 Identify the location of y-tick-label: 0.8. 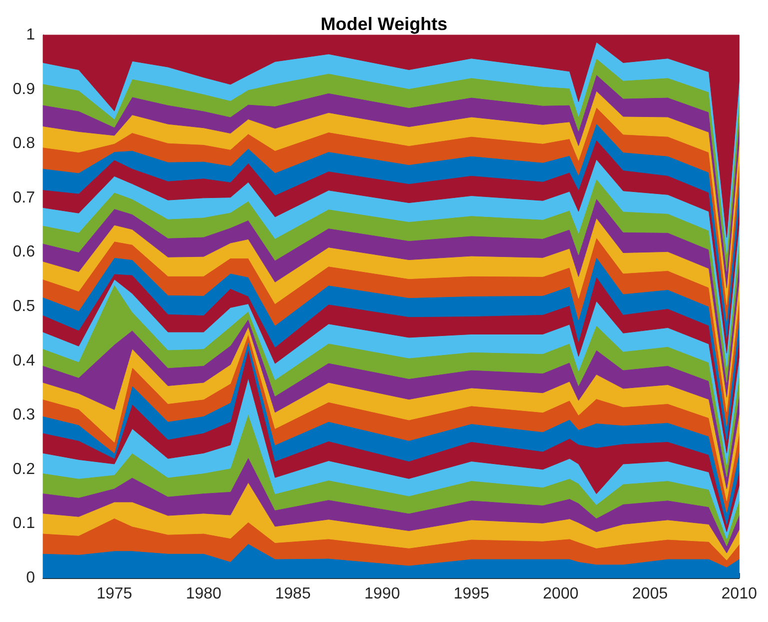
(24, 143).